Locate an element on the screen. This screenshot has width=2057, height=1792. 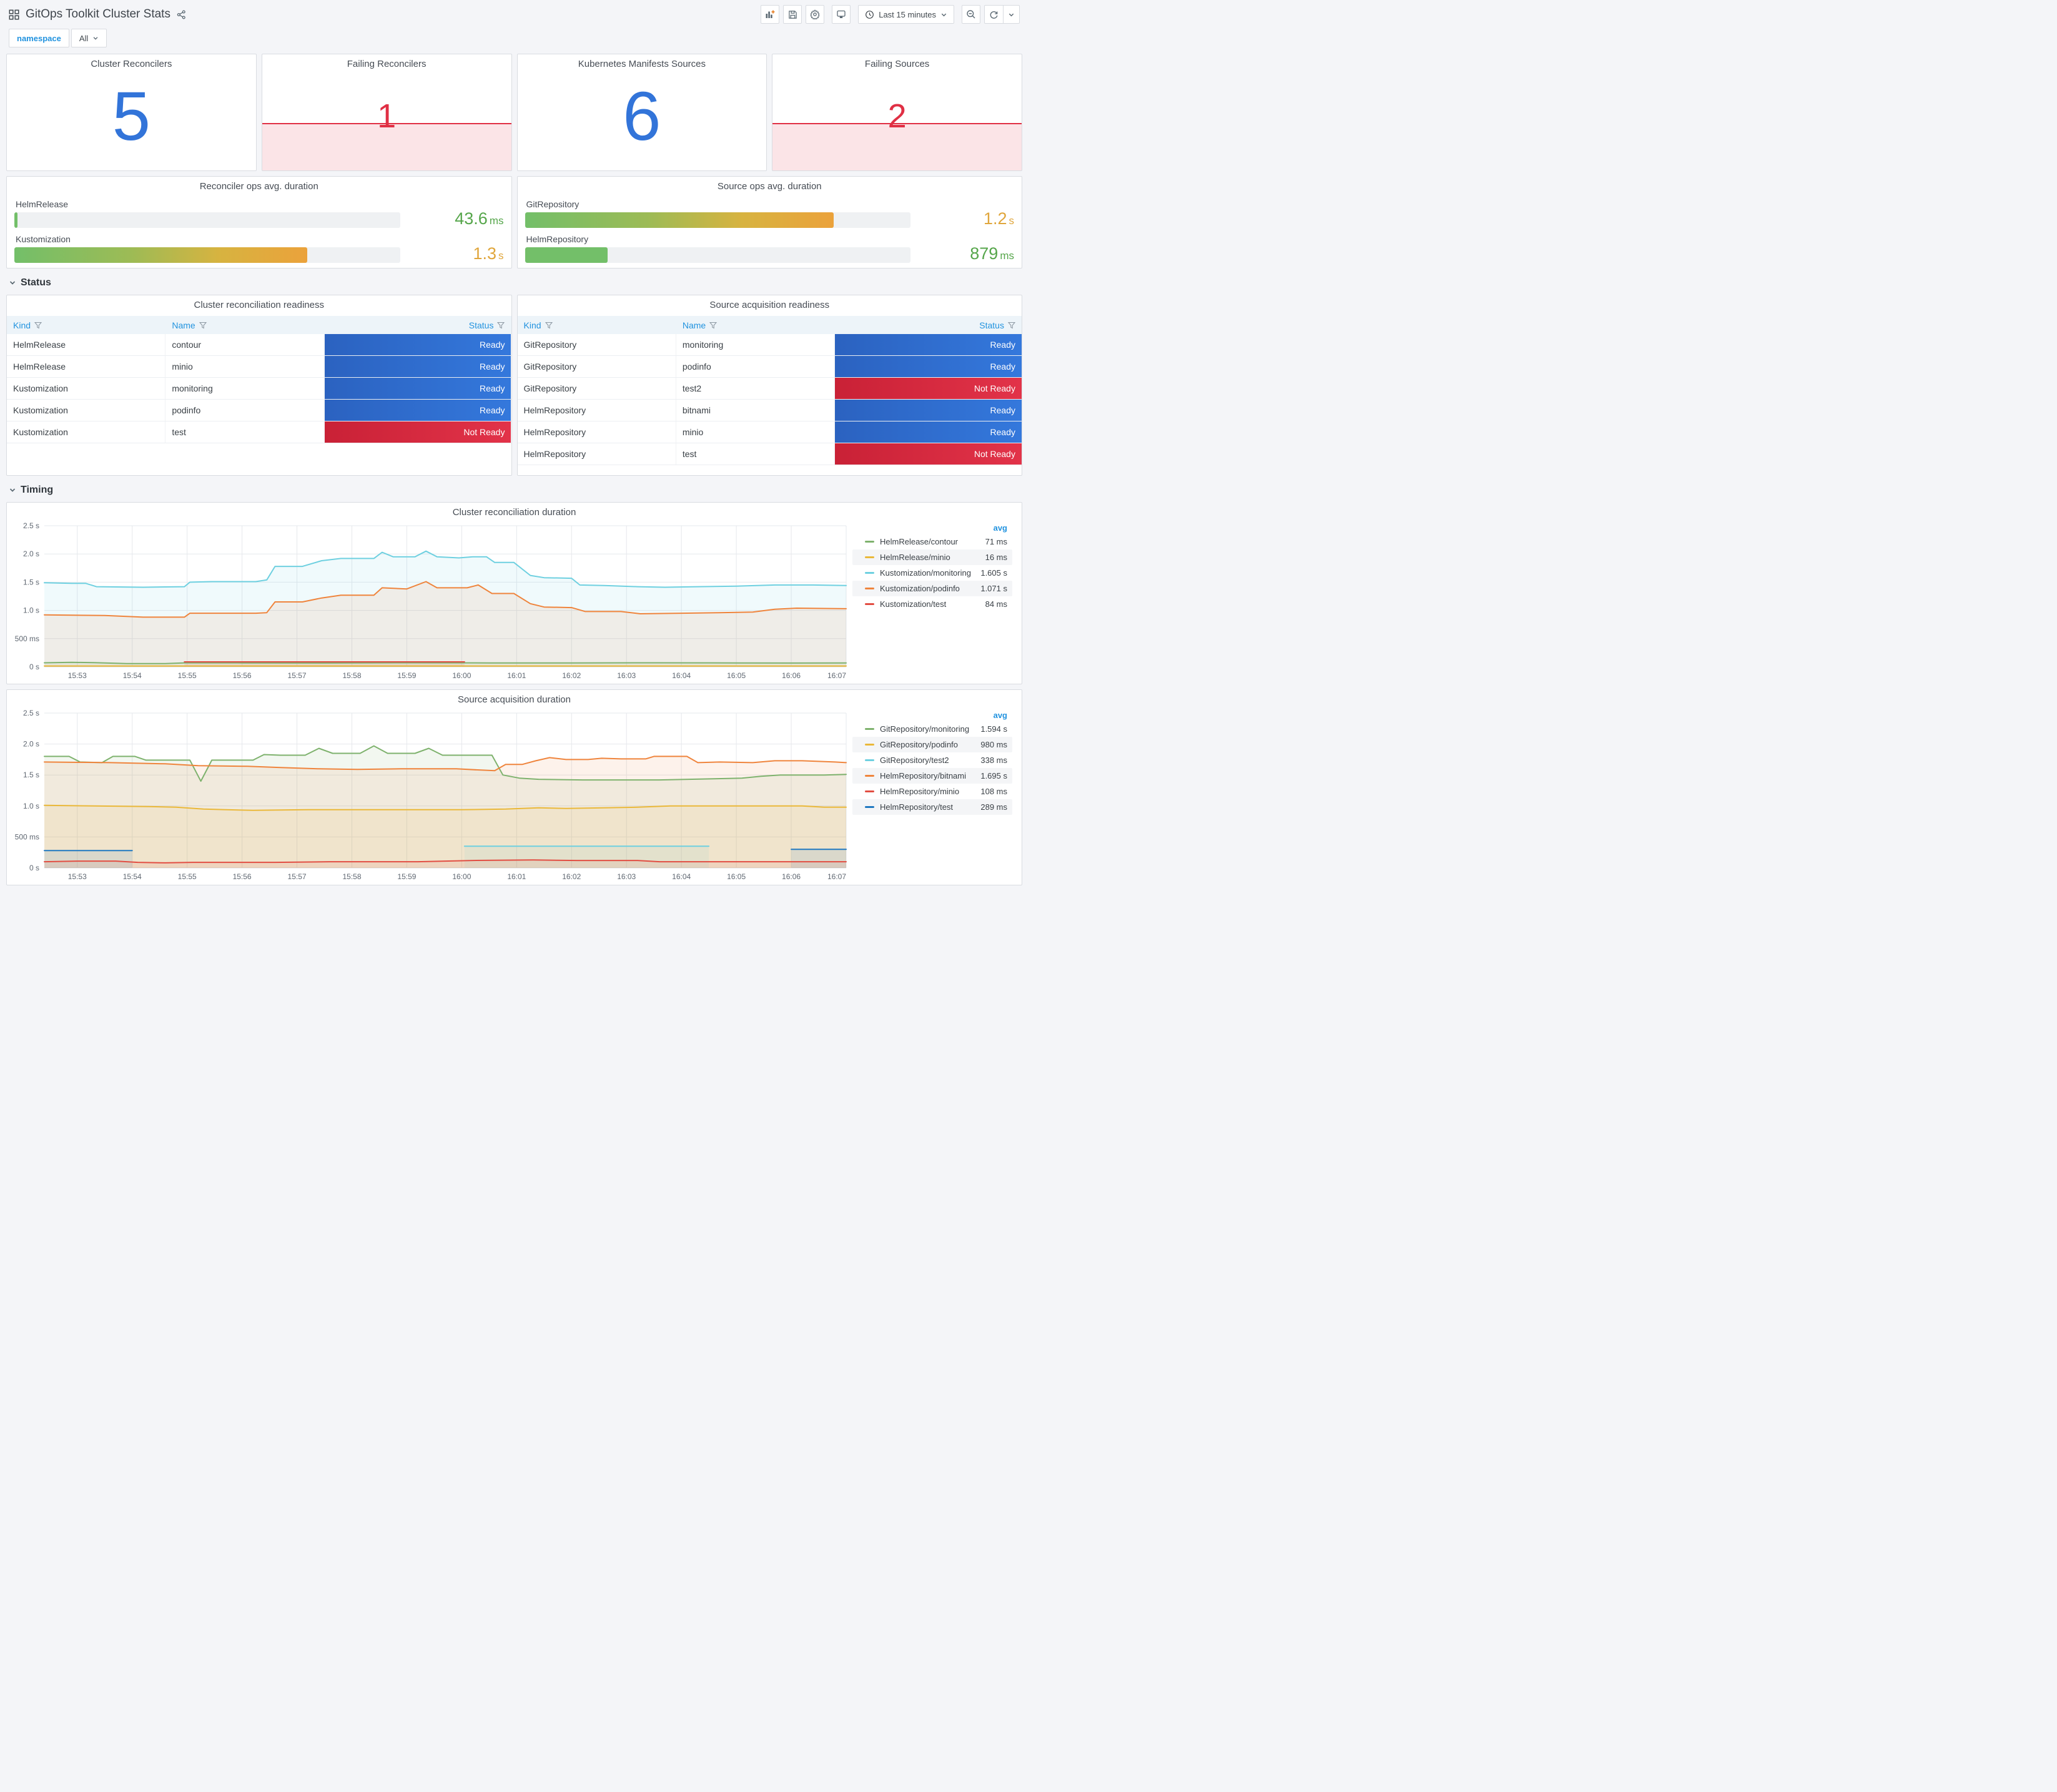
column-header-label: Kind is located at coordinates (22, 325).